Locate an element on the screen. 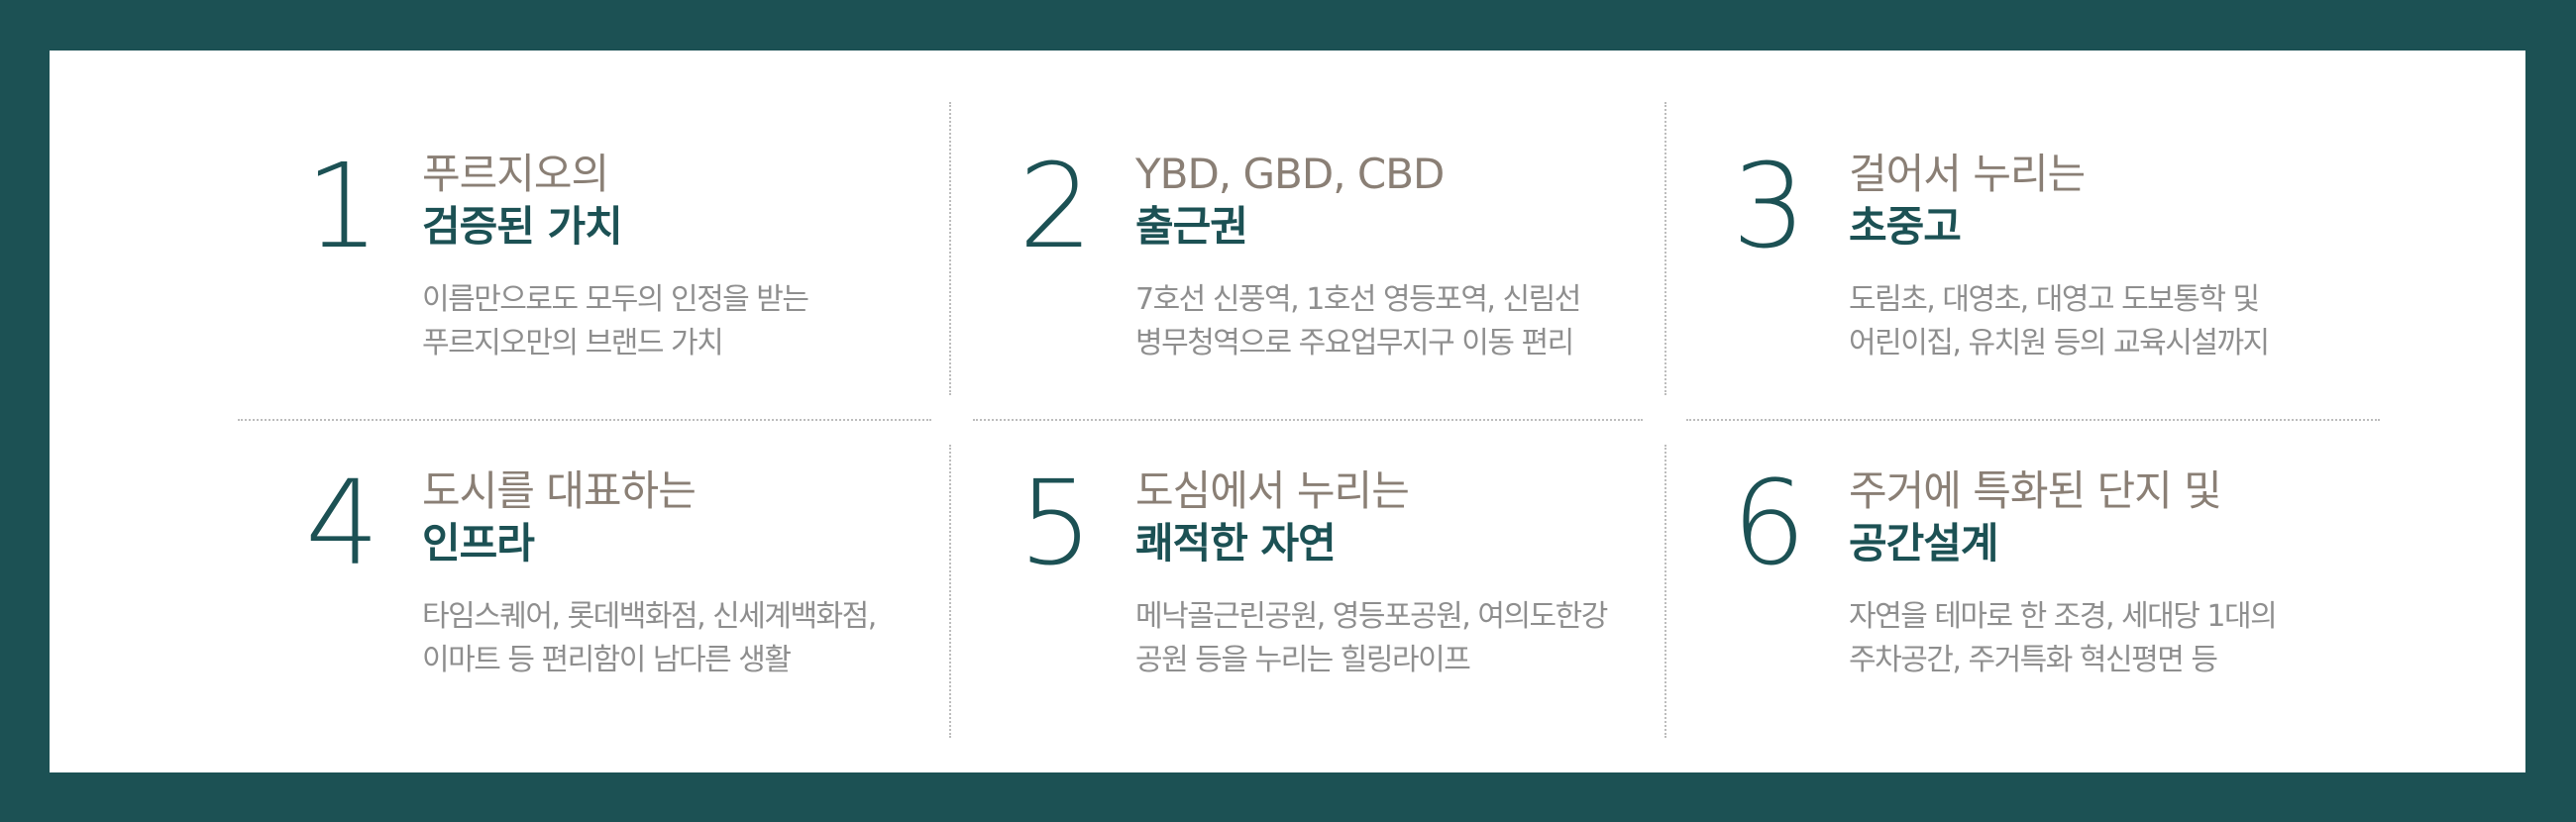  feature-title-line1: 도심에서 누리는 is located at coordinates (1272, 491).